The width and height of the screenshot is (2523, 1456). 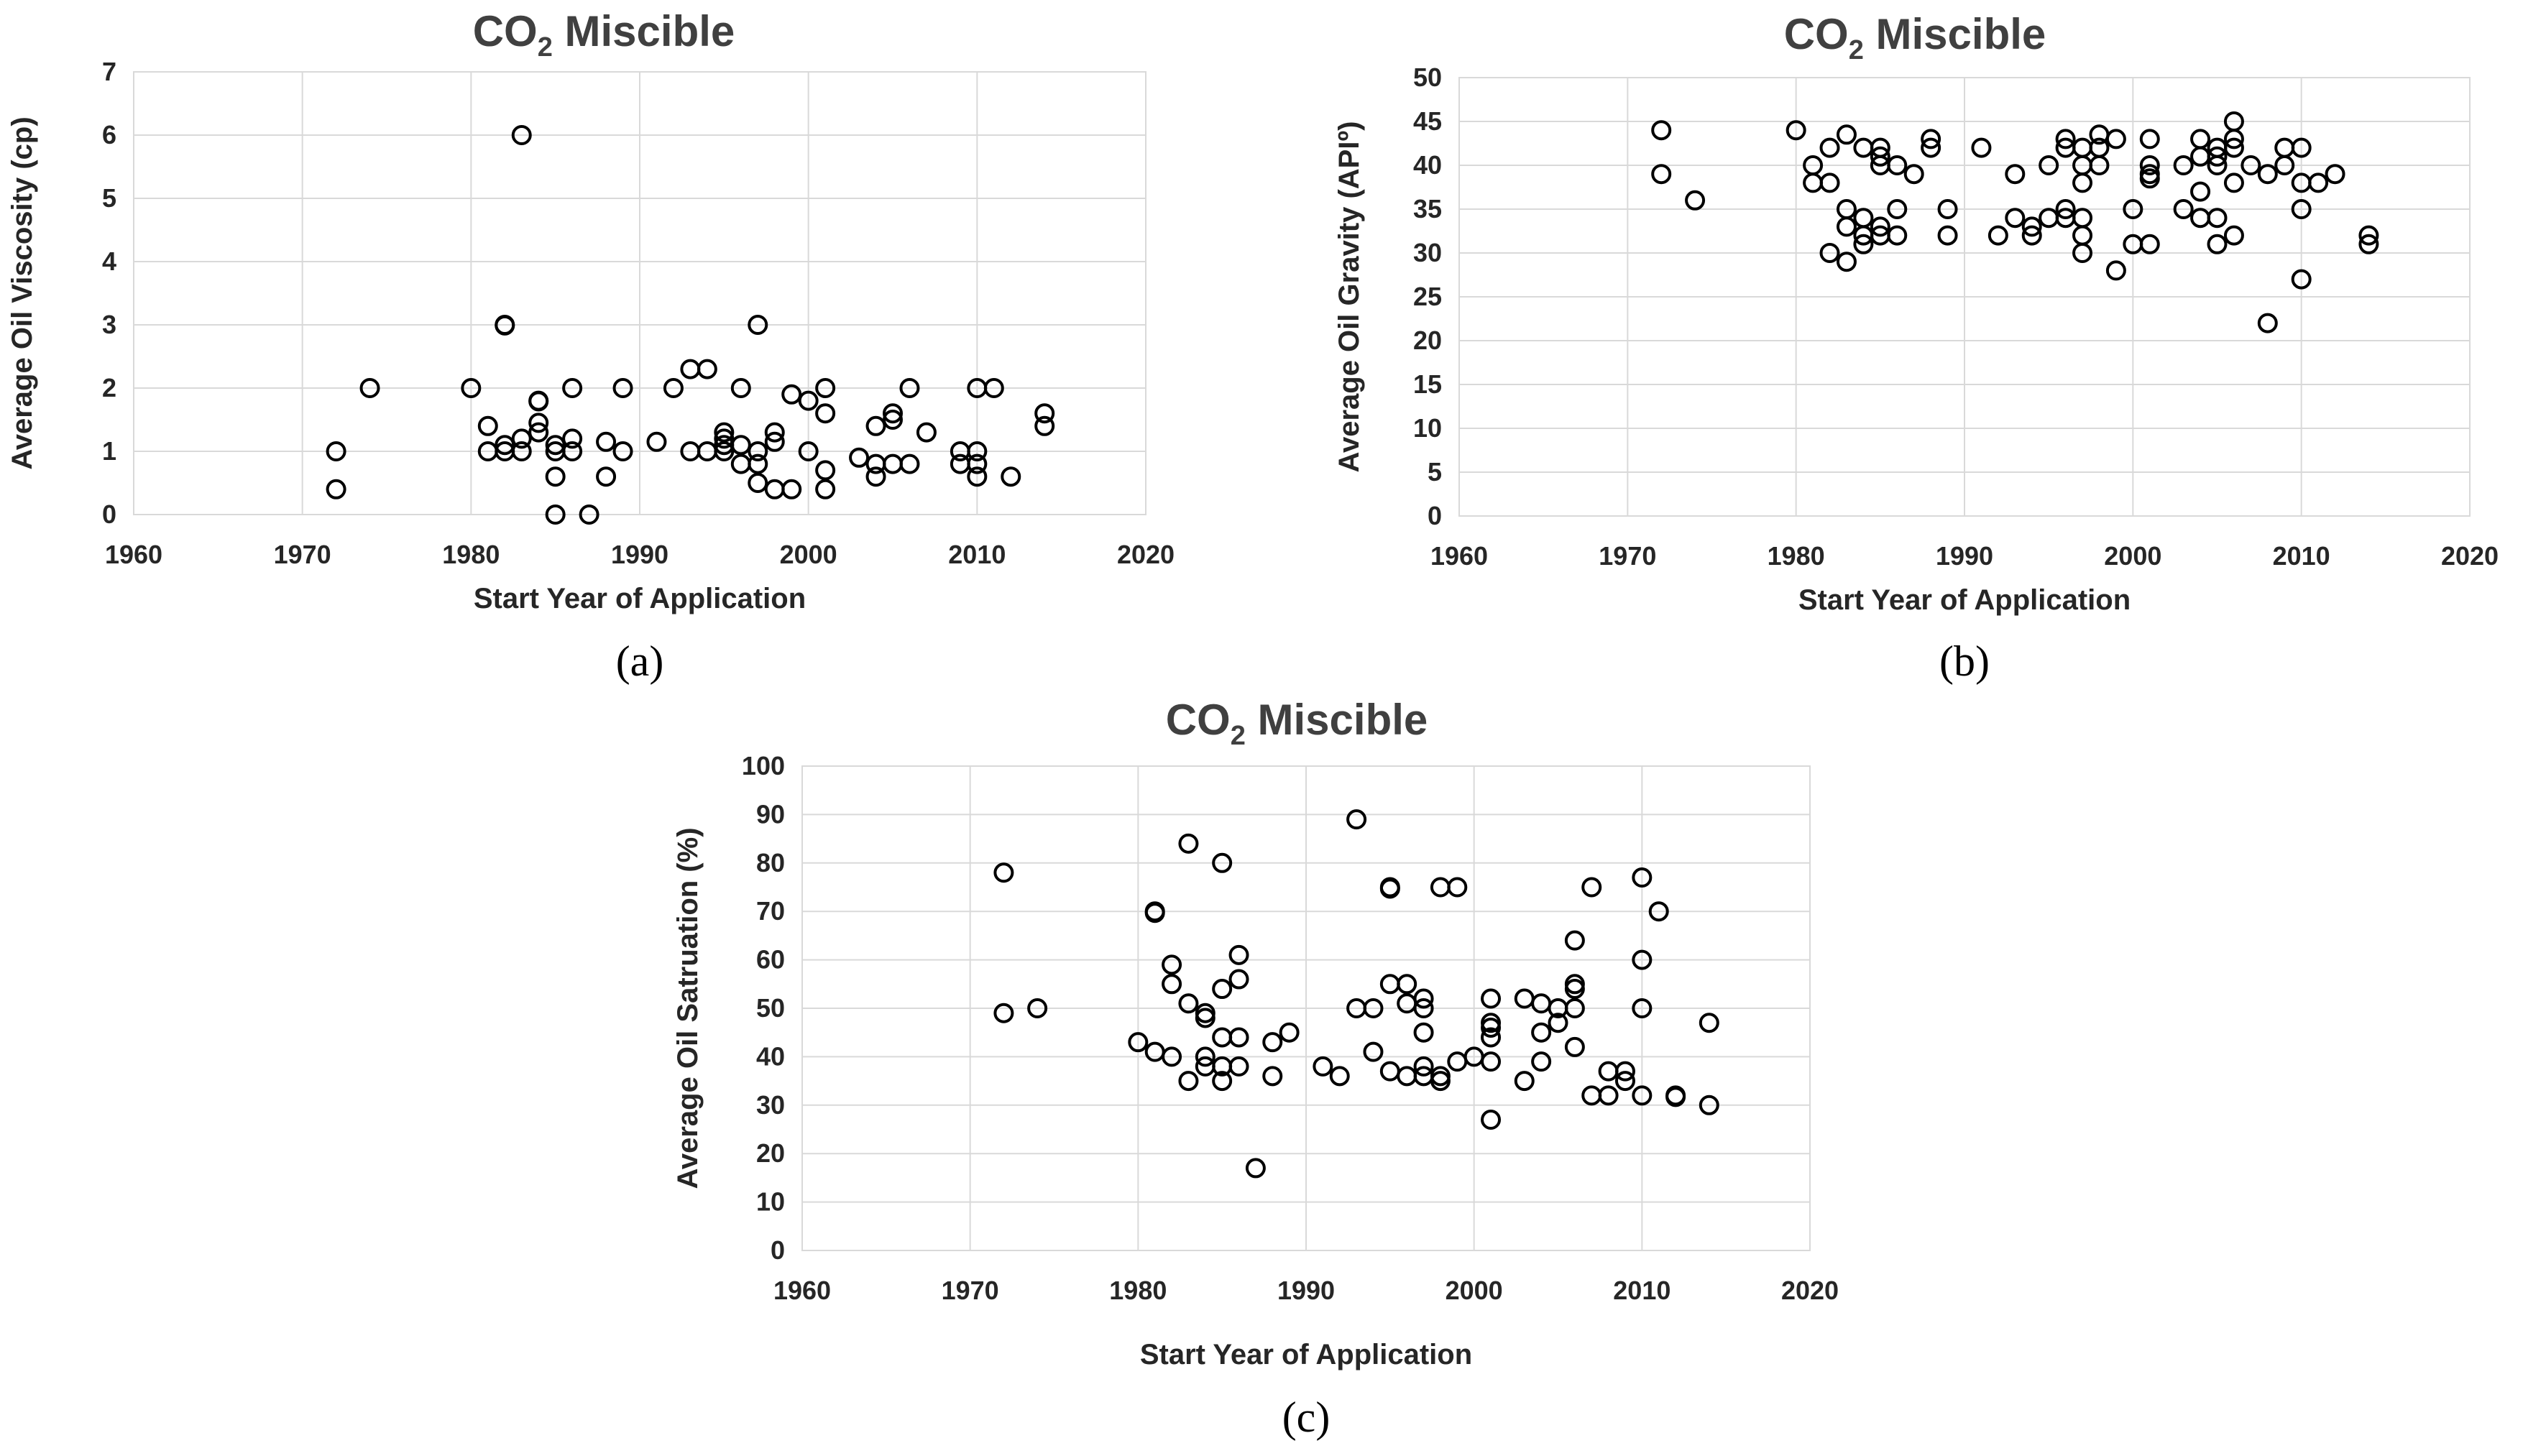 What do you see at coordinates (22, 292) in the screenshot?
I see `y-axis-label: Average Oil Viscosity (cp)` at bounding box center [22, 292].